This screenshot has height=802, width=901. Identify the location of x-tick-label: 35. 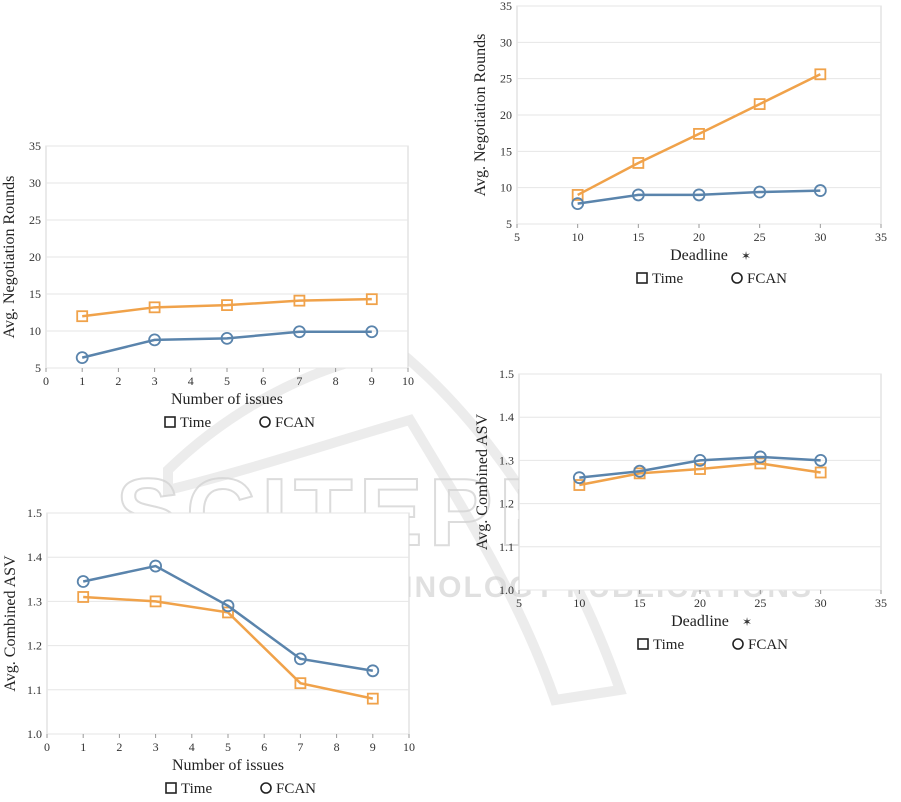
(881, 237).